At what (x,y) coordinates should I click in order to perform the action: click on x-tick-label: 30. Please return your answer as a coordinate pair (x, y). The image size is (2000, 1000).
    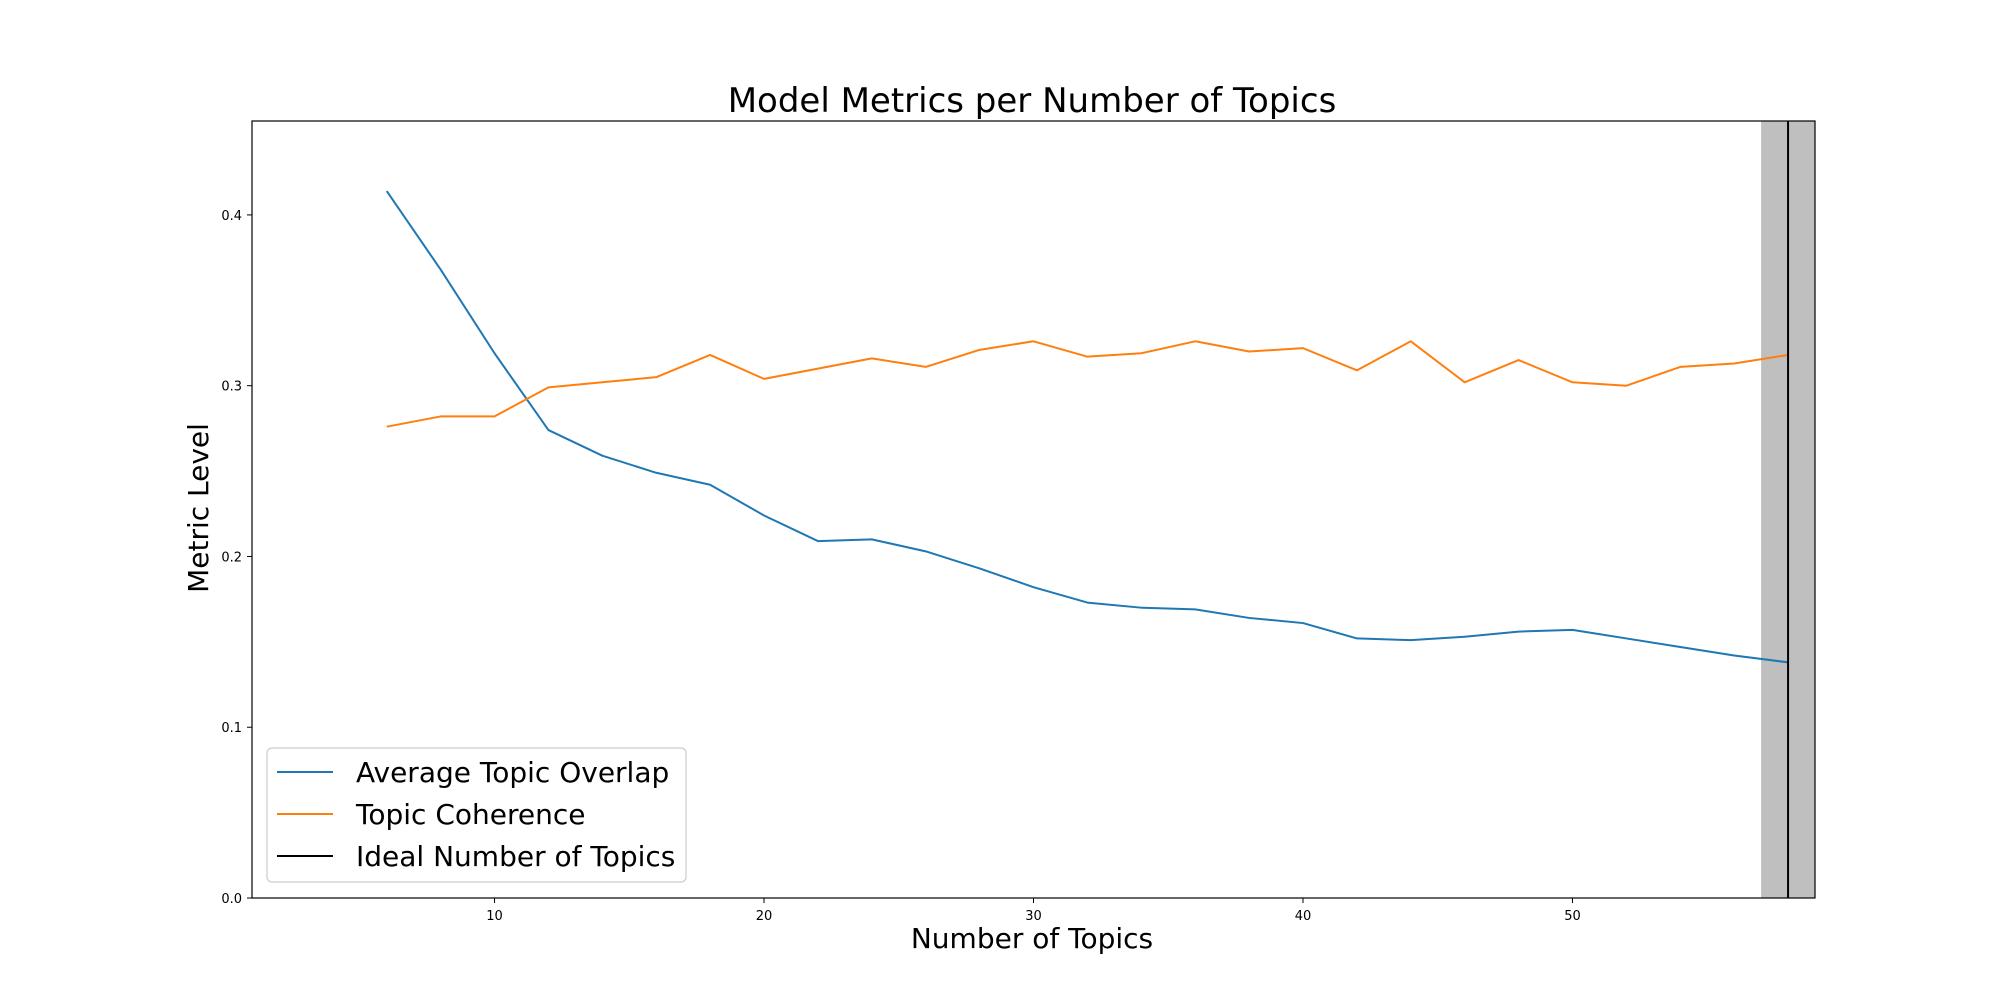
    Looking at the image, I should click on (1033, 916).